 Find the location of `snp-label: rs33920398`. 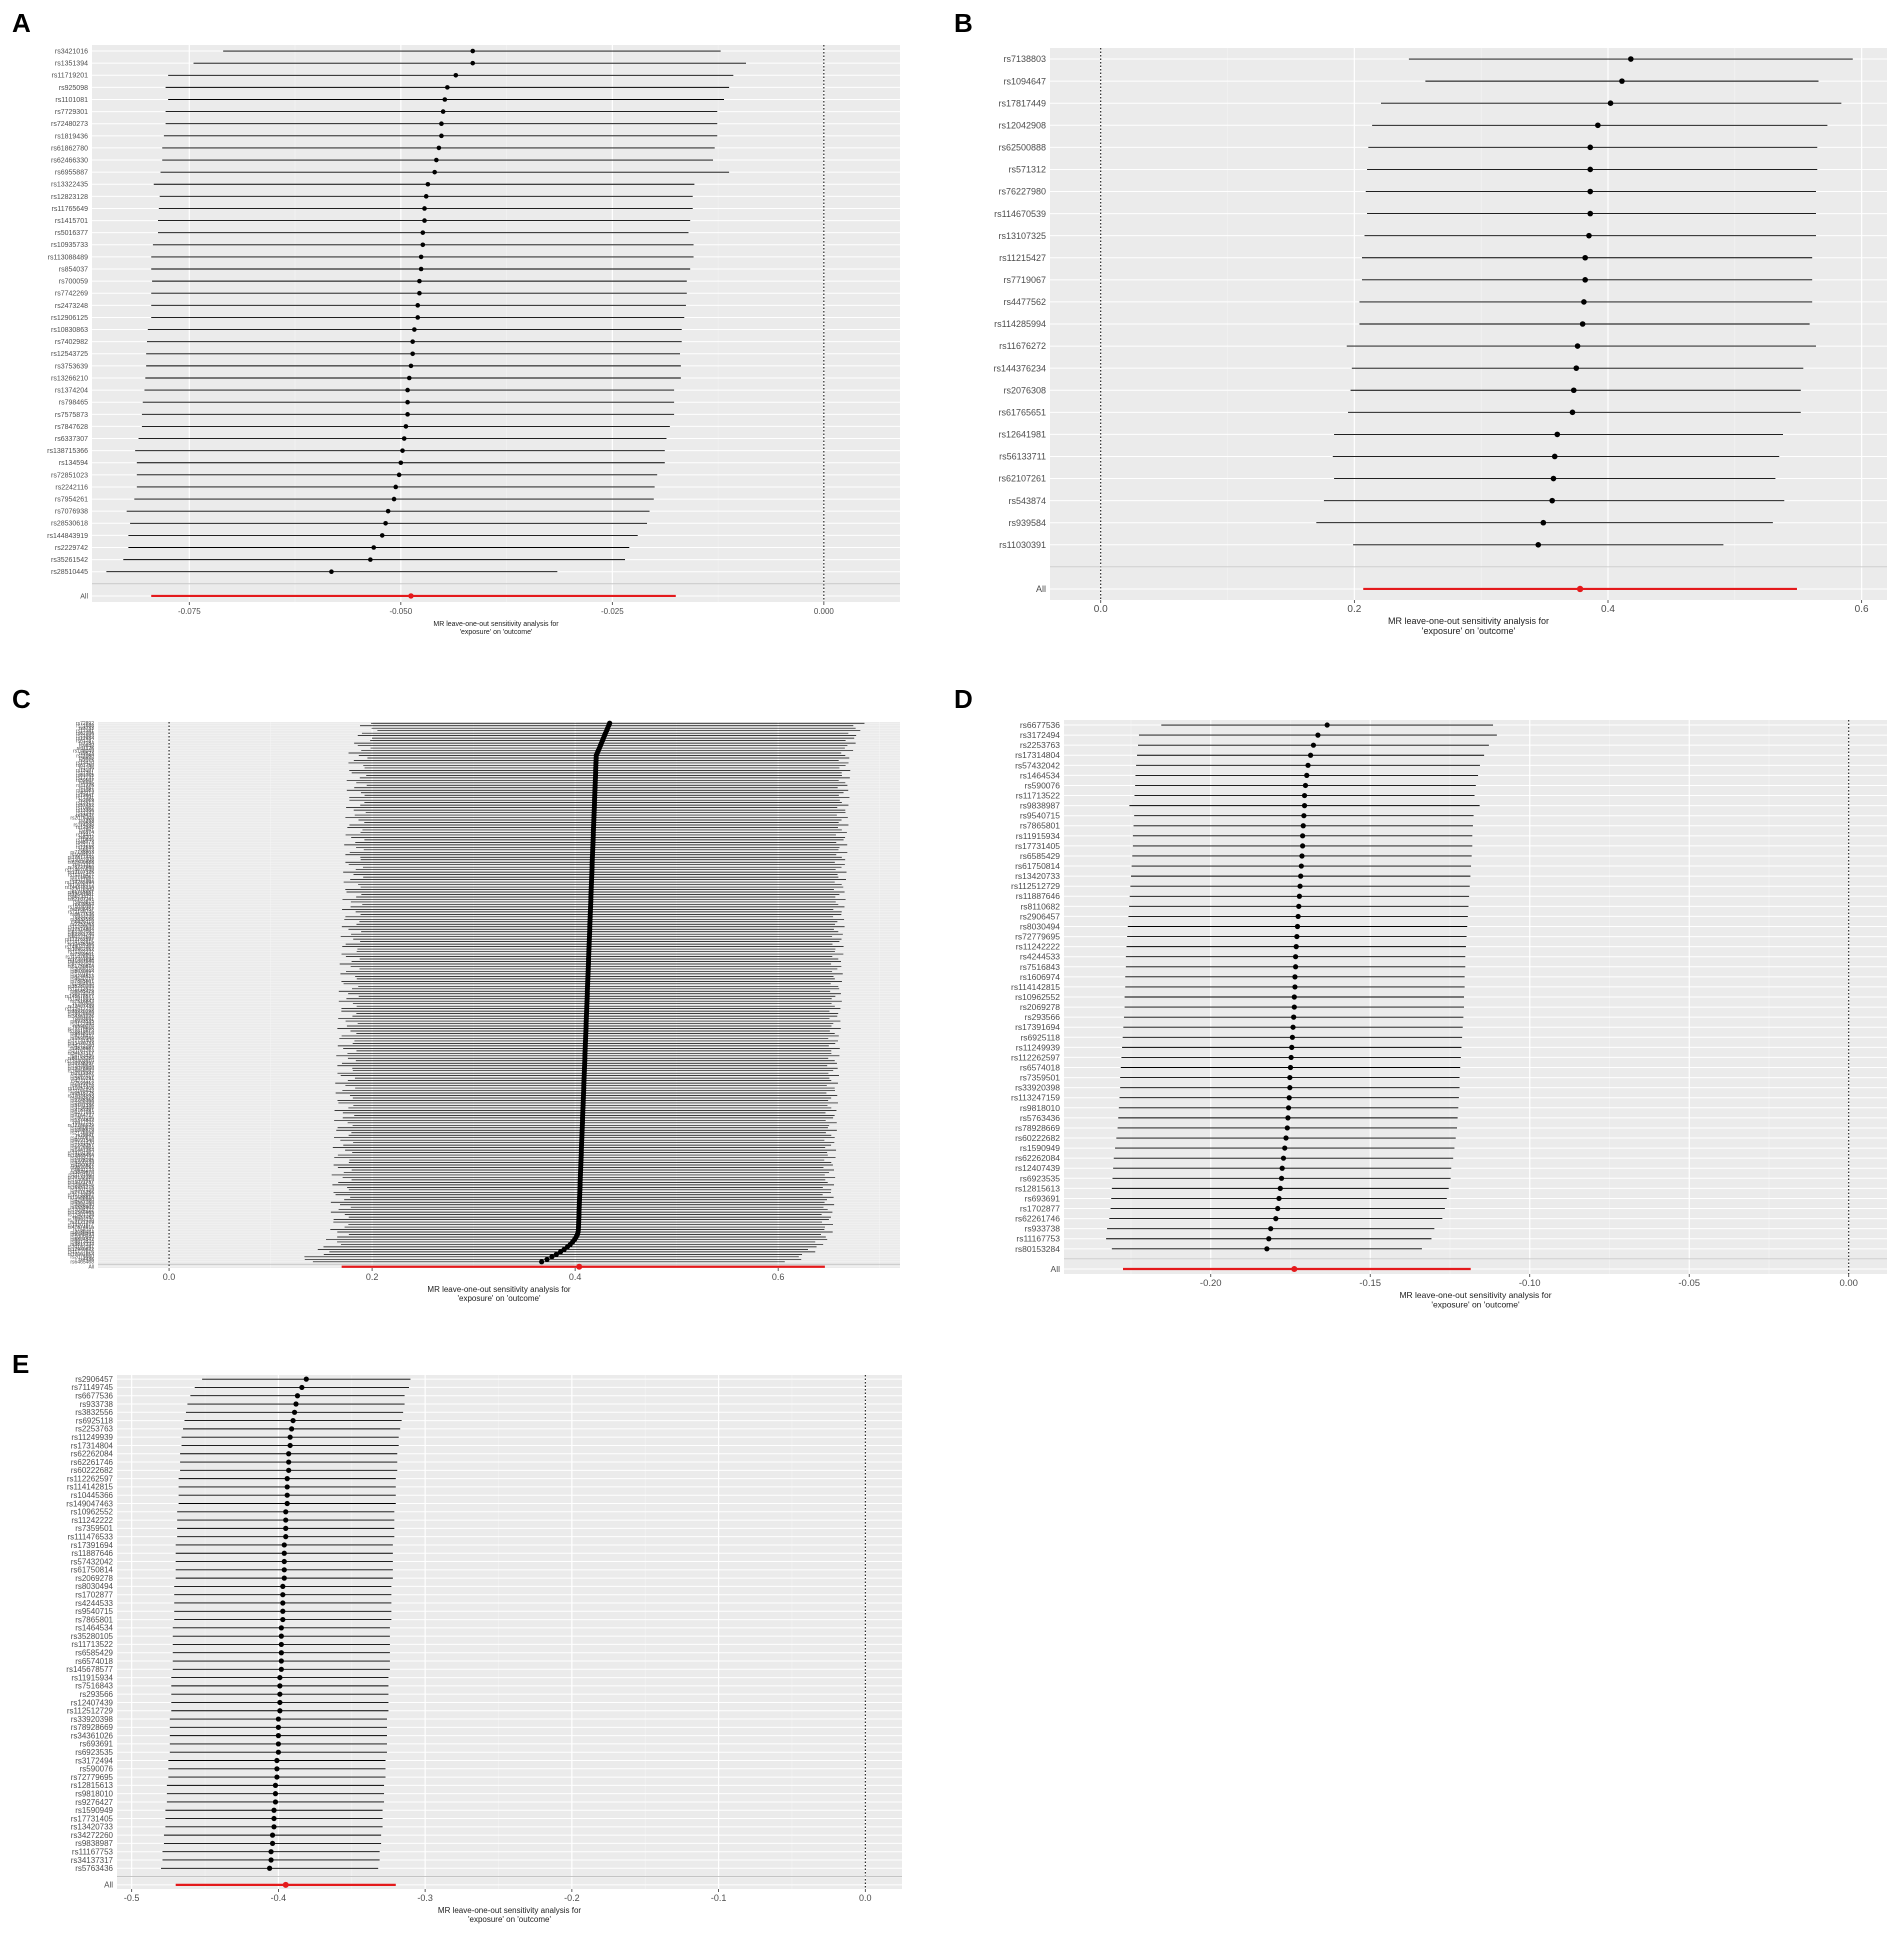

snp-label: rs33920398 is located at coordinates (1037, 1088).